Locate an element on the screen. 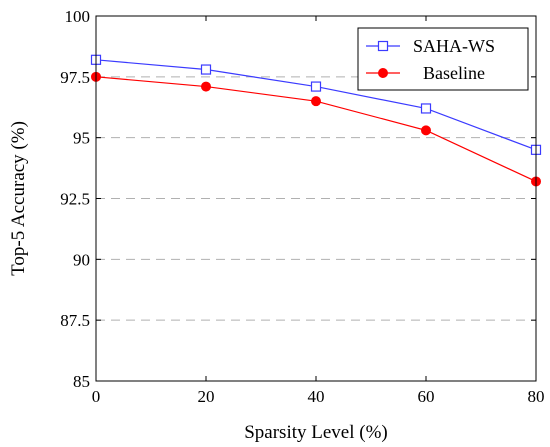  x-tick-label: 40 is located at coordinates (316, 396).